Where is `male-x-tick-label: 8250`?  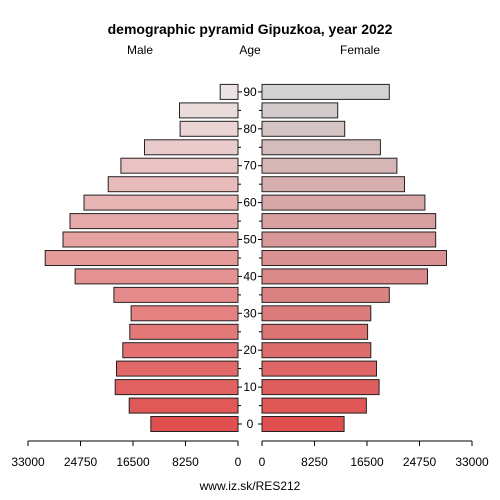
male-x-tick-label: 8250 is located at coordinates (185, 462).